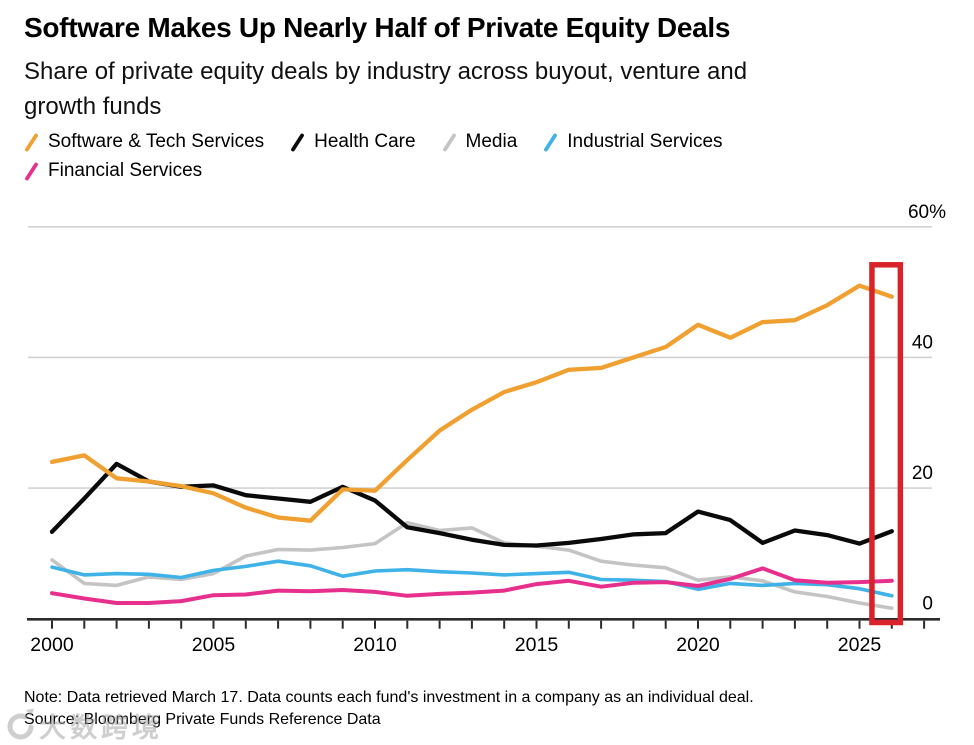 The height and width of the screenshot is (745, 974). What do you see at coordinates (645, 141) in the screenshot?
I see `legend-item-label: Industrial Services` at bounding box center [645, 141].